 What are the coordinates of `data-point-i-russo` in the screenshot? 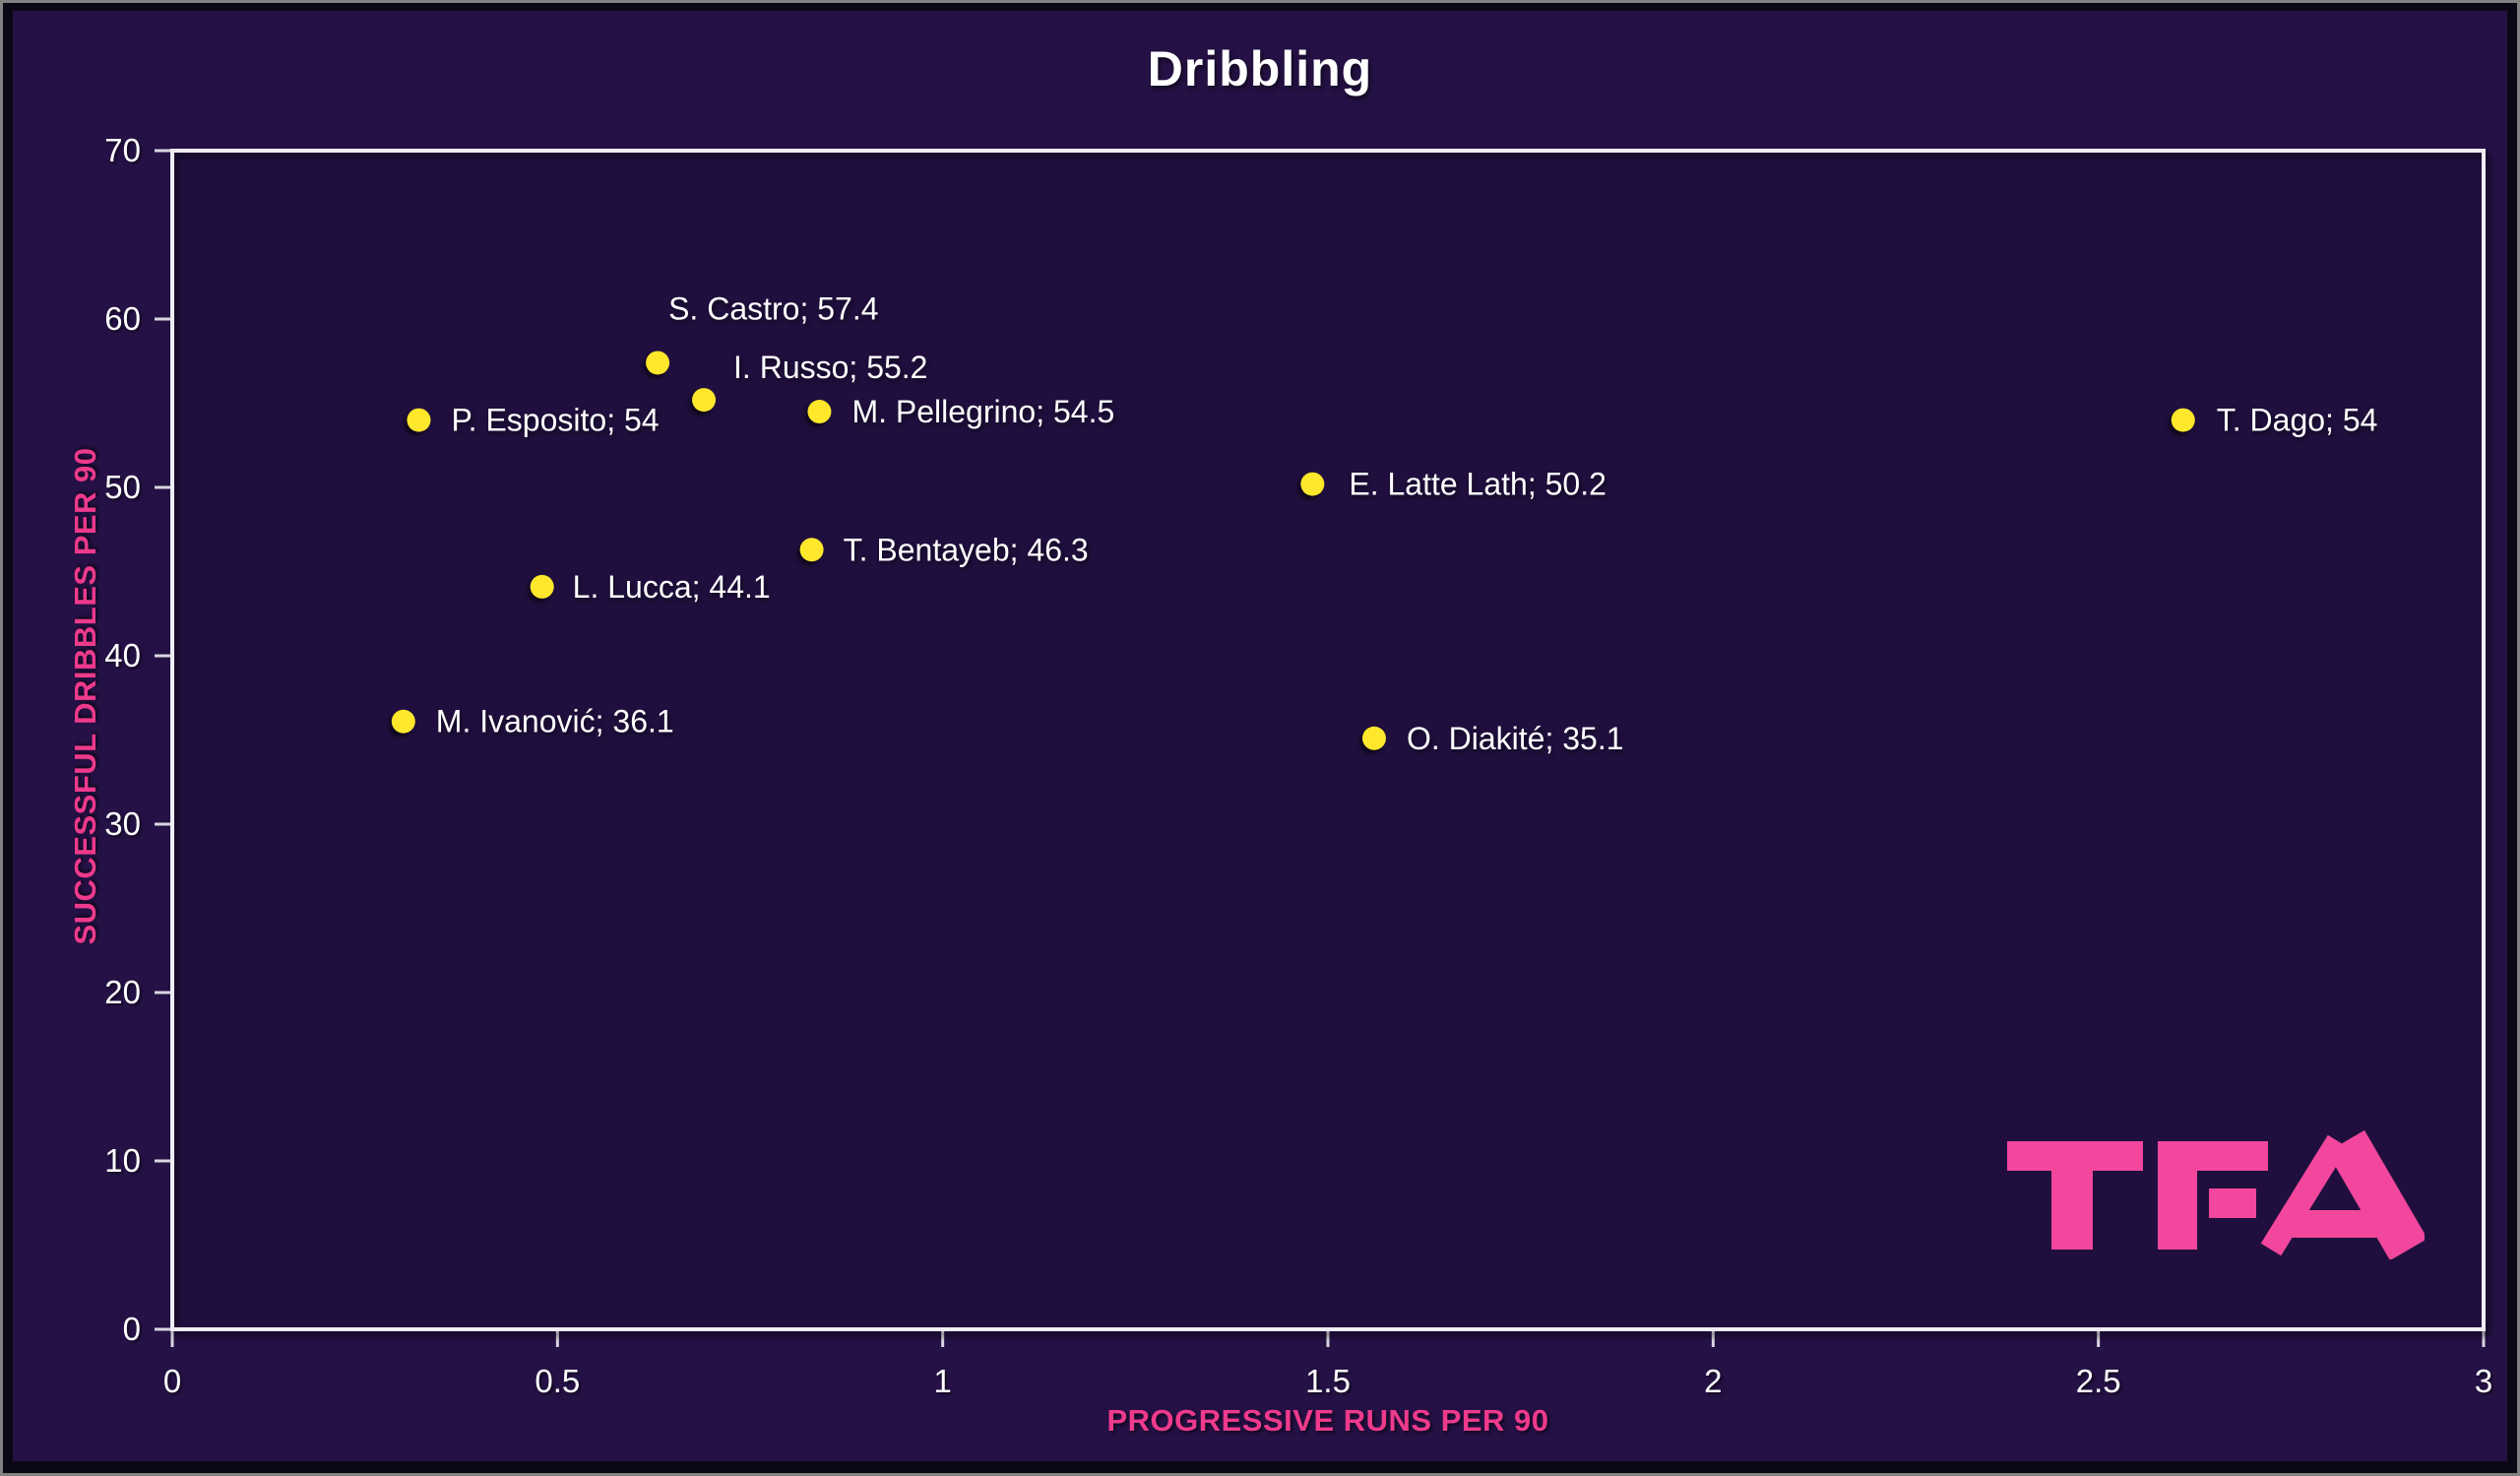 It's located at (704, 400).